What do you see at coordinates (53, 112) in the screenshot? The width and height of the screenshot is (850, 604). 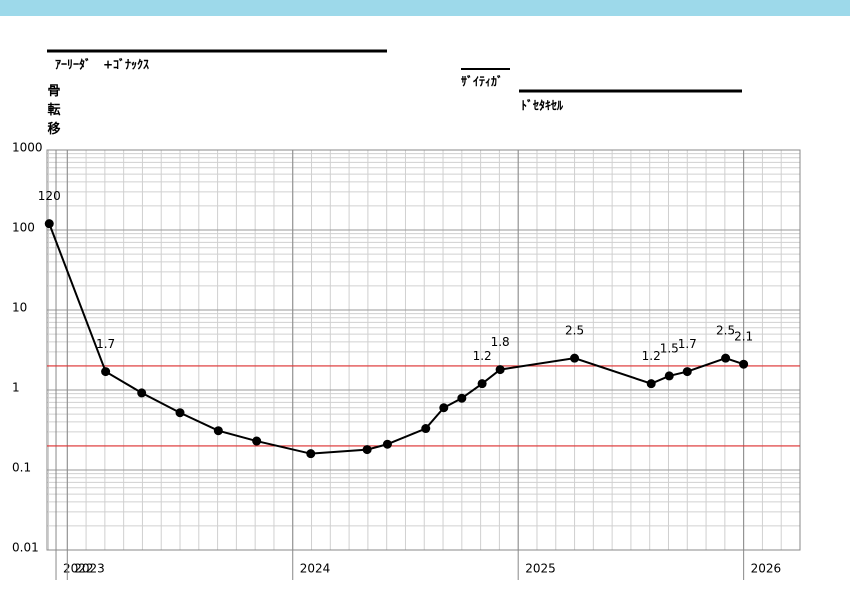 I see `y-axis-label: 骨転移` at bounding box center [53, 112].